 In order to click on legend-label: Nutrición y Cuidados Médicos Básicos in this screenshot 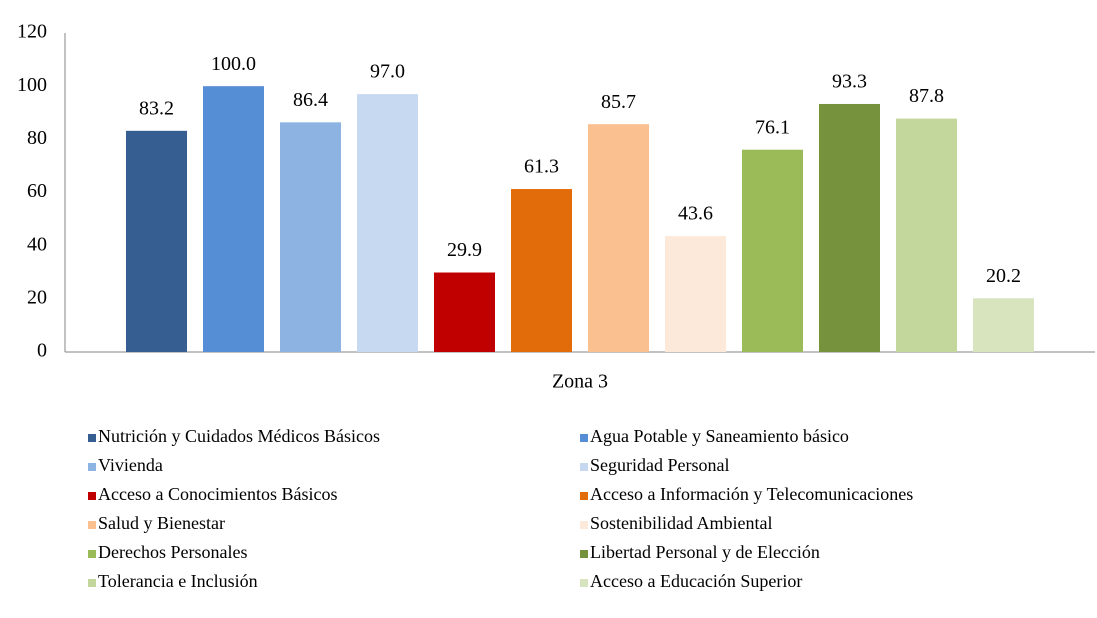, I will do `click(239, 436)`.